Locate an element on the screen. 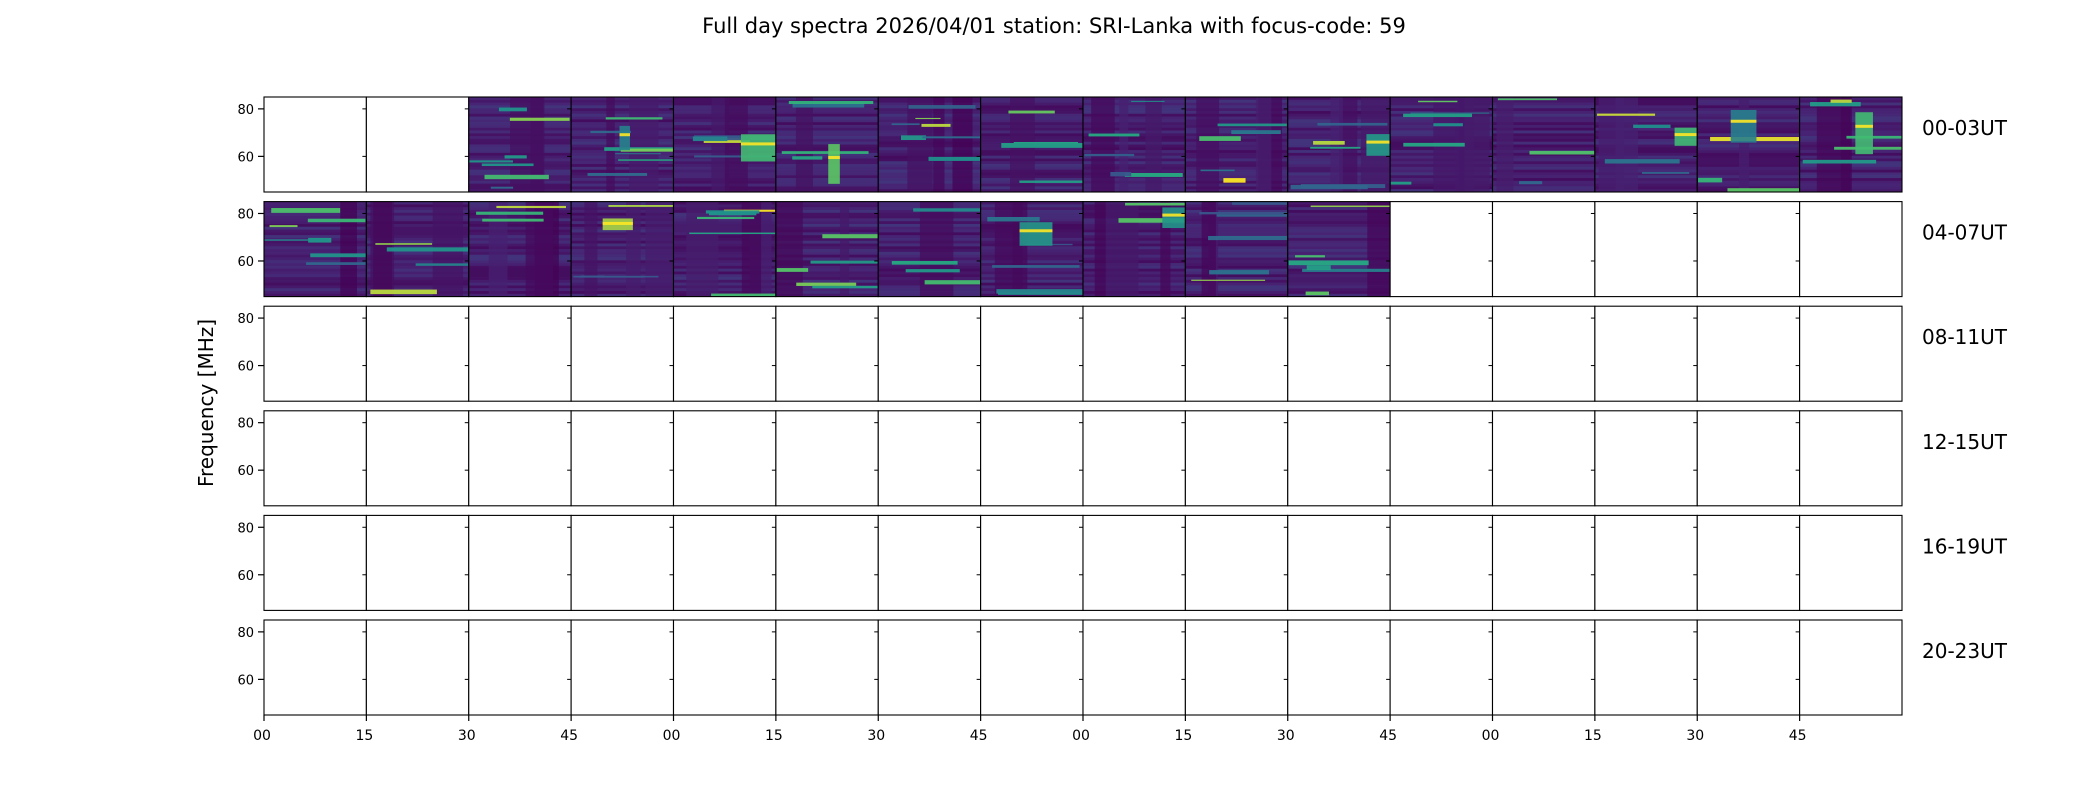 This screenshot has width=2100, height=800. row-04-07UT: 60 80 04-07UT is located at coordinates (1122, 249).